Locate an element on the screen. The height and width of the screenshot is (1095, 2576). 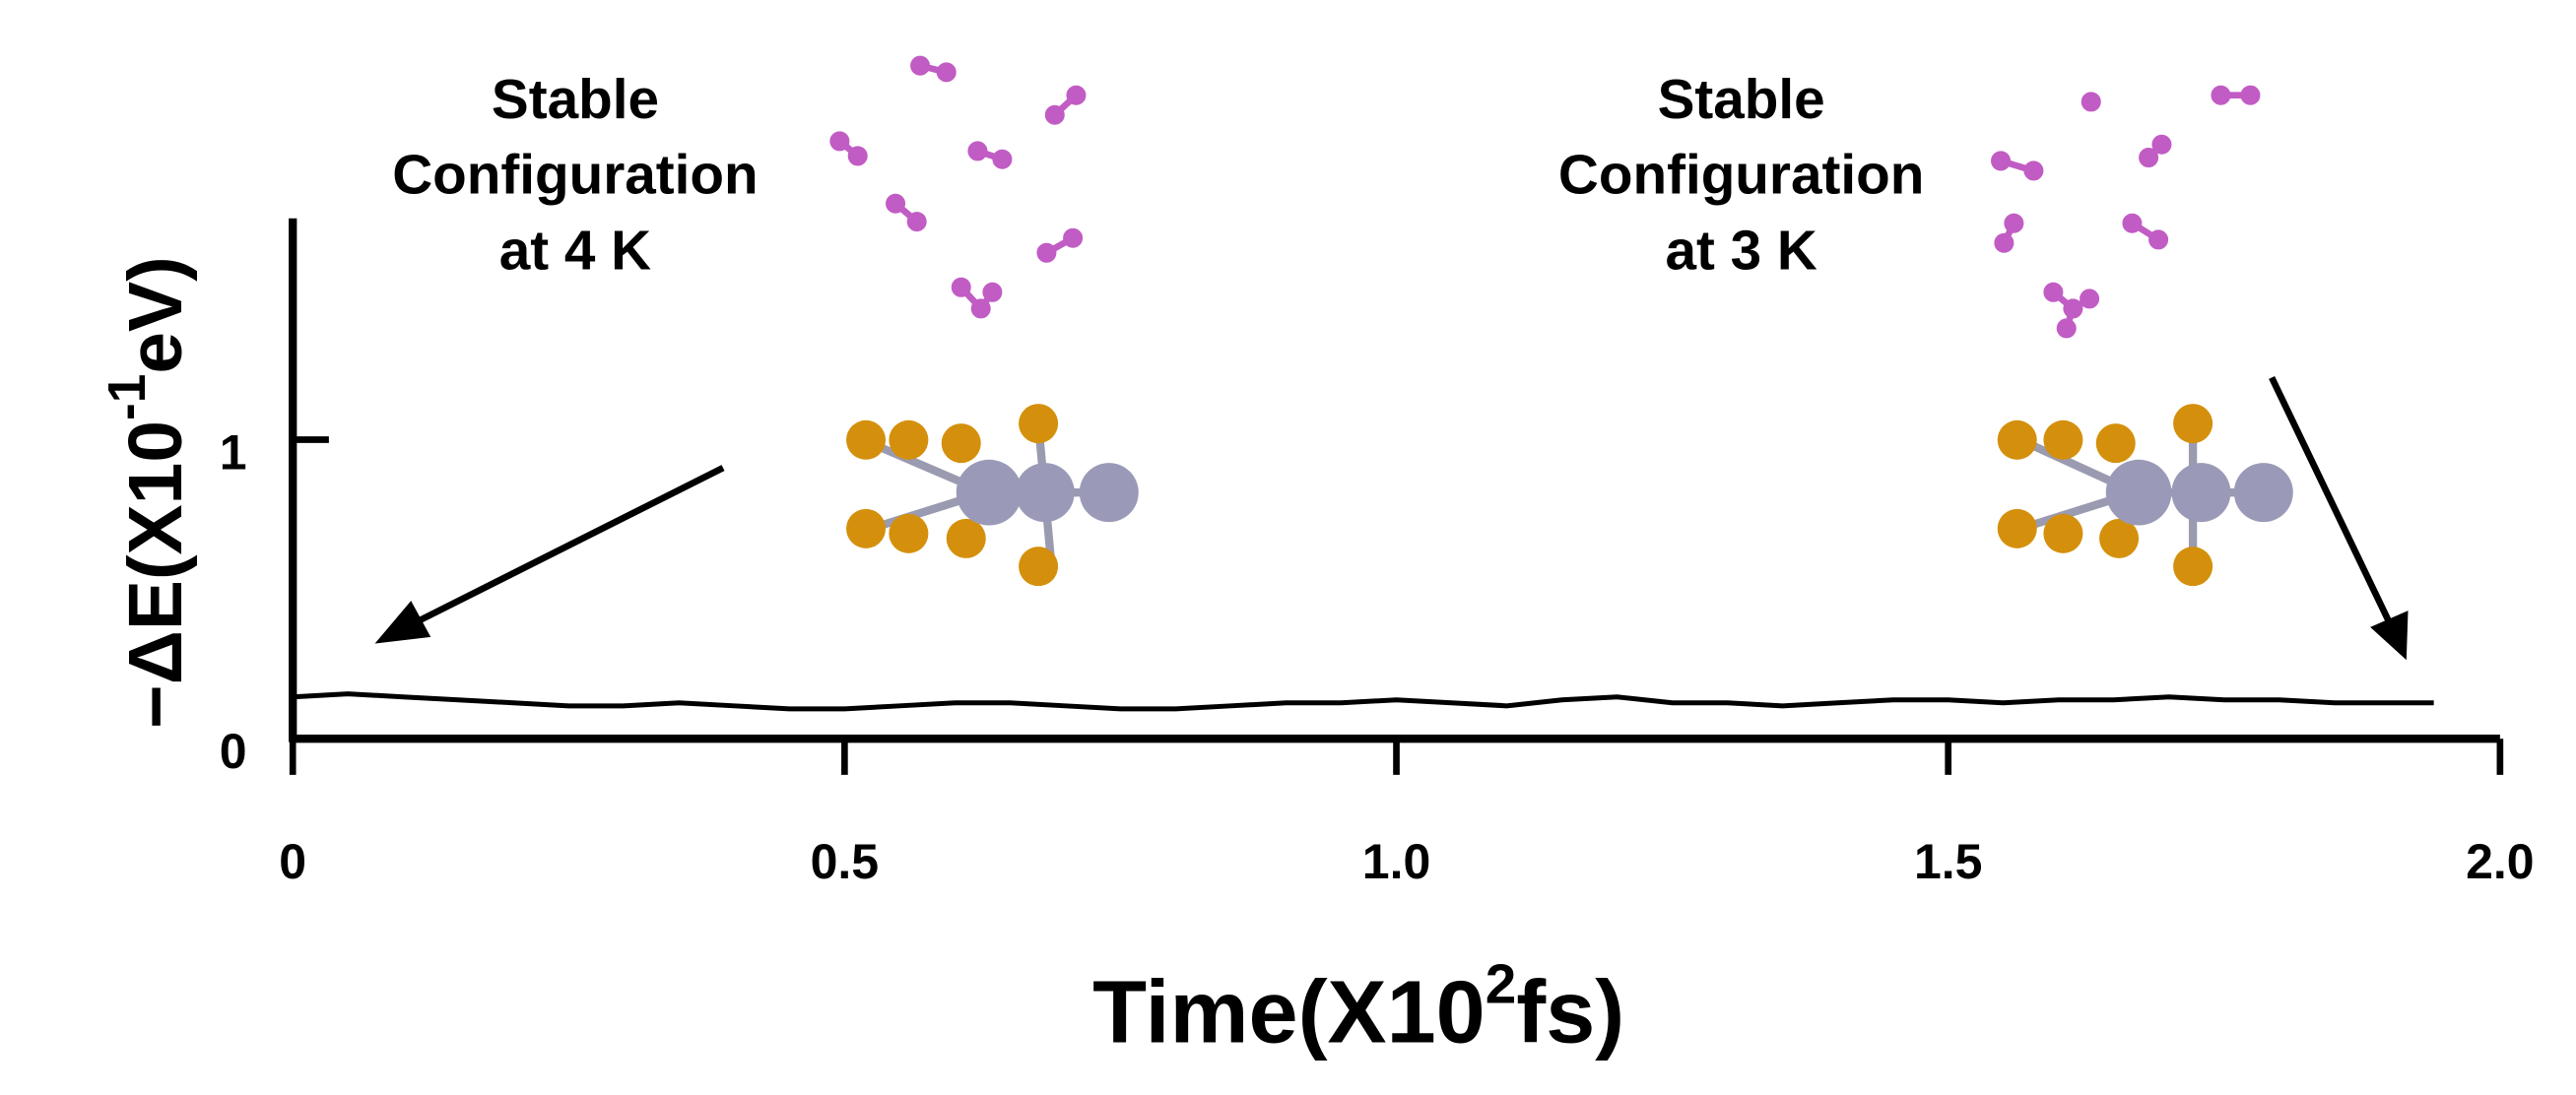
y-tick-label: 0 is located at coordinates (234, 751).